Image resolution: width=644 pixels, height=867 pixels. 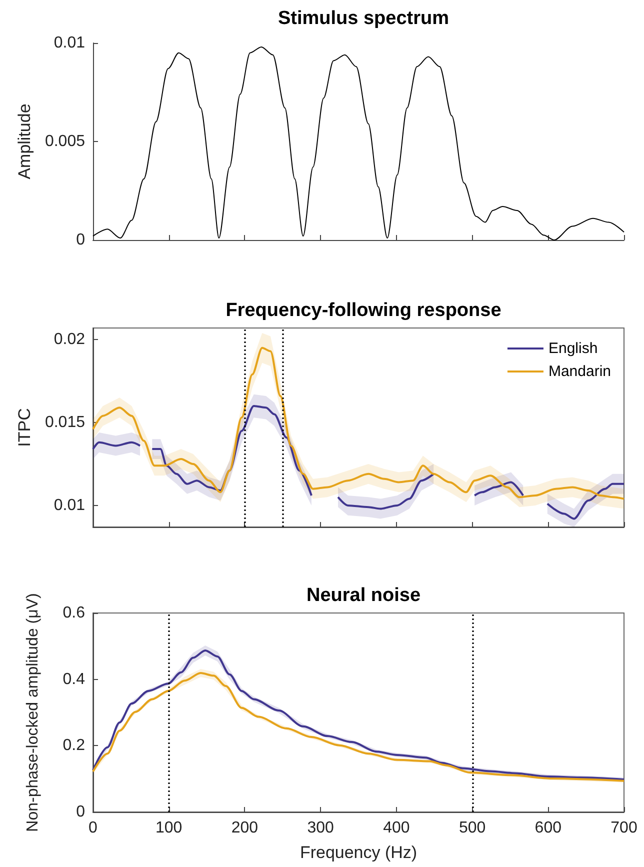 I want to click on x-axis-title: Frequency (Hz), so click(x=359, y=852).